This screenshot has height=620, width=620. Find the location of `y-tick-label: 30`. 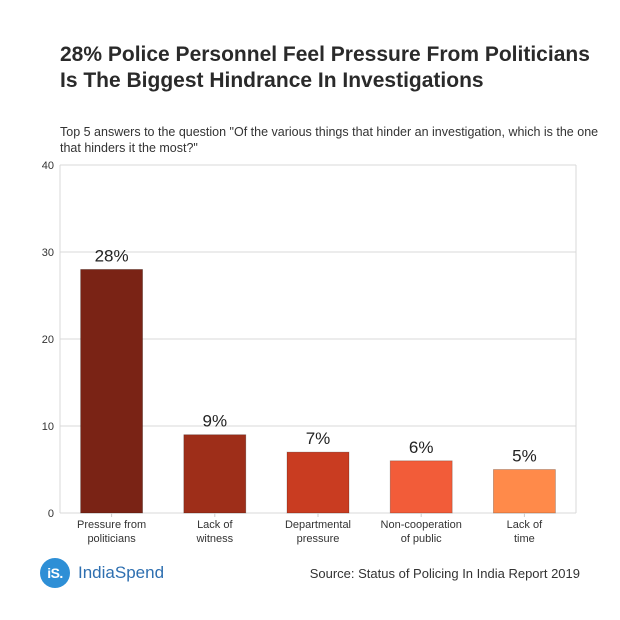

y-tick-label: 30 is located at coordinates (48, 253).